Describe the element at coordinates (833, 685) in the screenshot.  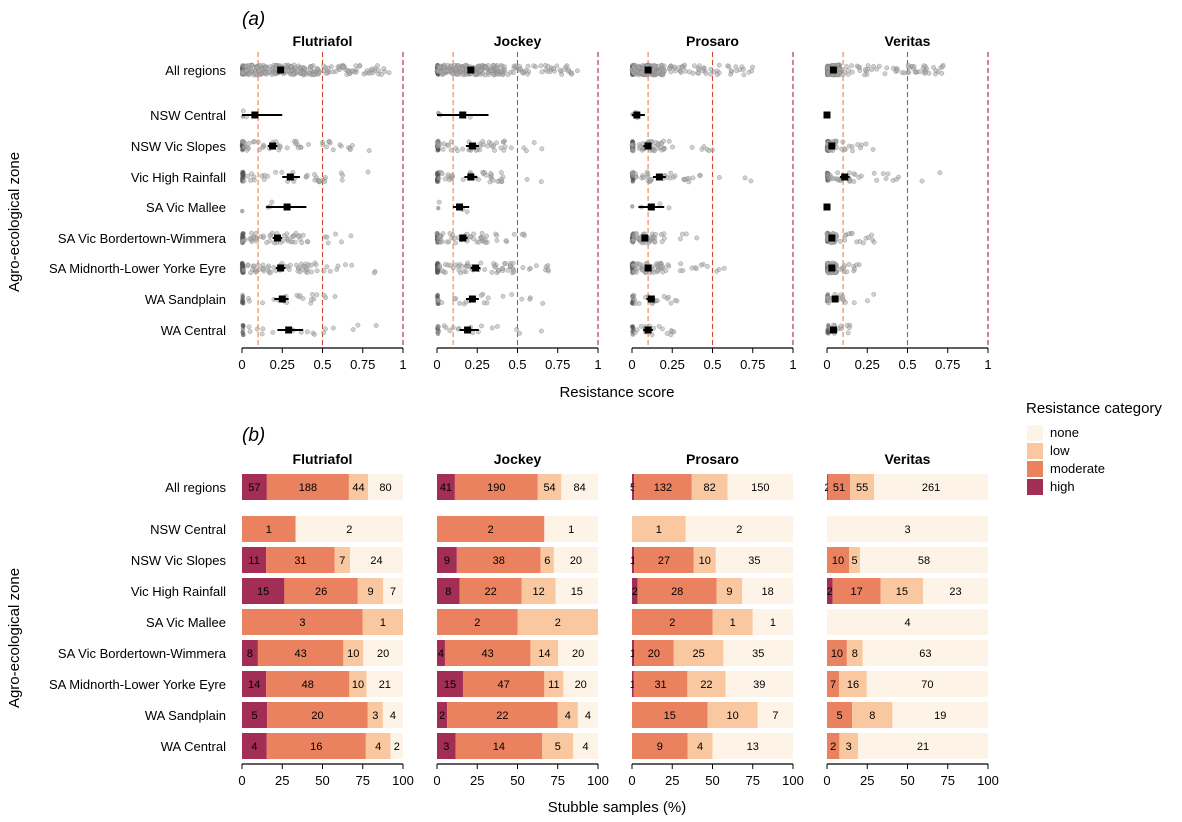
I see `bar-label-moderate: 7` at that location.